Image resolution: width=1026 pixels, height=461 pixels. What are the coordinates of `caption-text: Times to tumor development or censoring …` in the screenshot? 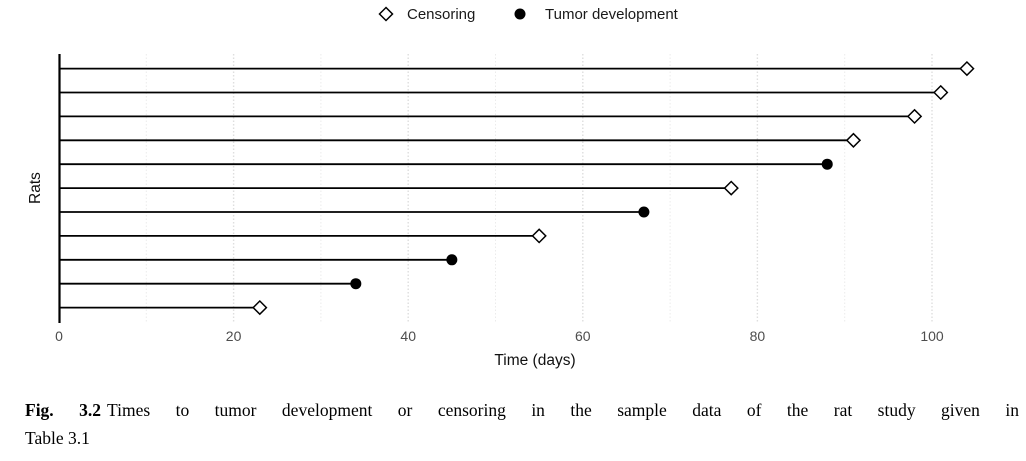 It's located at (563, 410).